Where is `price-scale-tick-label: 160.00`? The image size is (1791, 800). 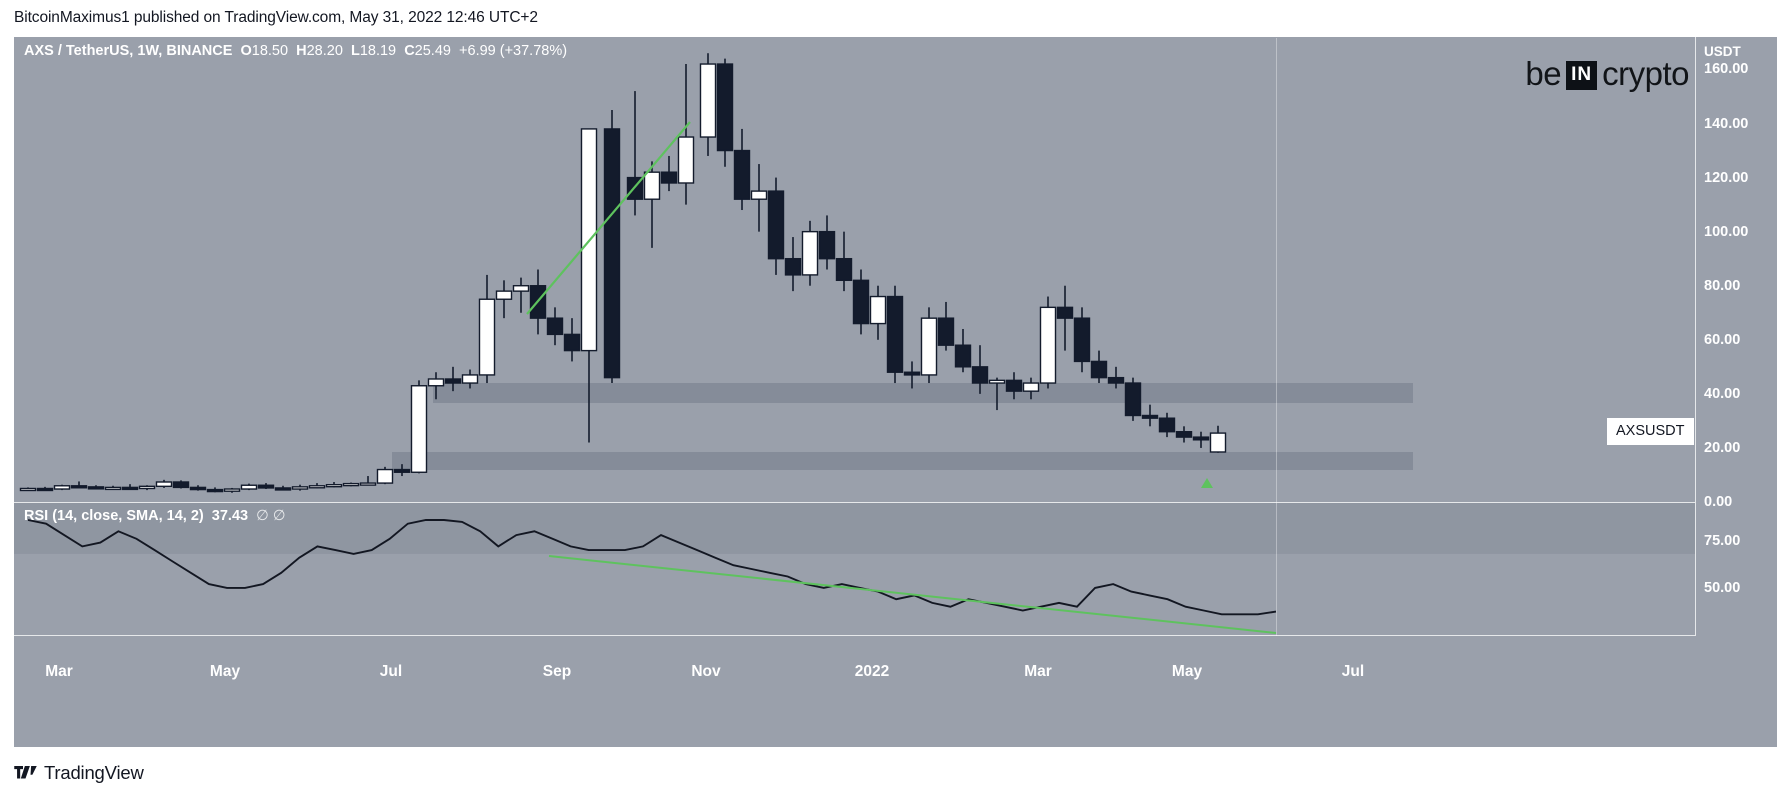
price-scale-tick-label: 160.00 is located at coordinates (1726, 69).